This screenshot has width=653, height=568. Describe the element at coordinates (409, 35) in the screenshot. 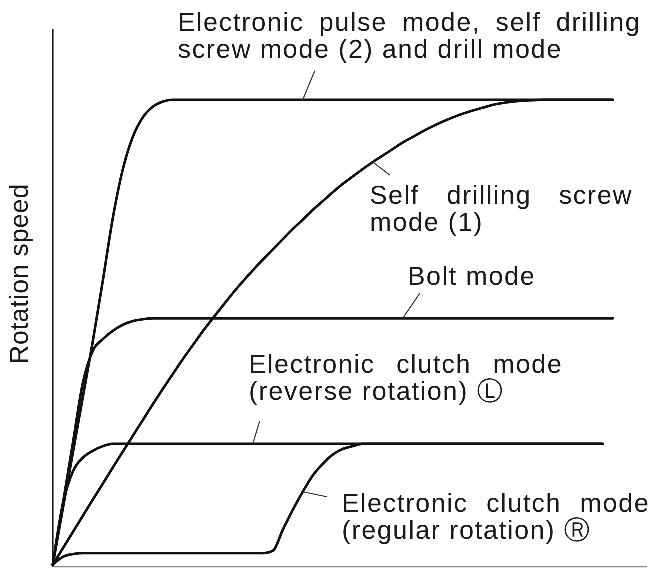

I see `series-label: Electronic pulse mode, self drilling screw mode (2) and drill mode` at that location.